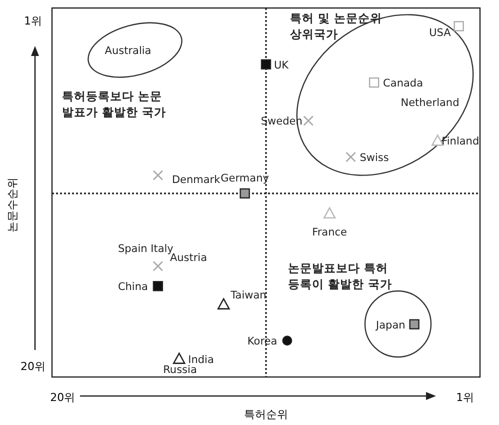 This screenshot has width=499, height=425. I want to click on y-axis-title: 논문수순위, so click(12, 205).